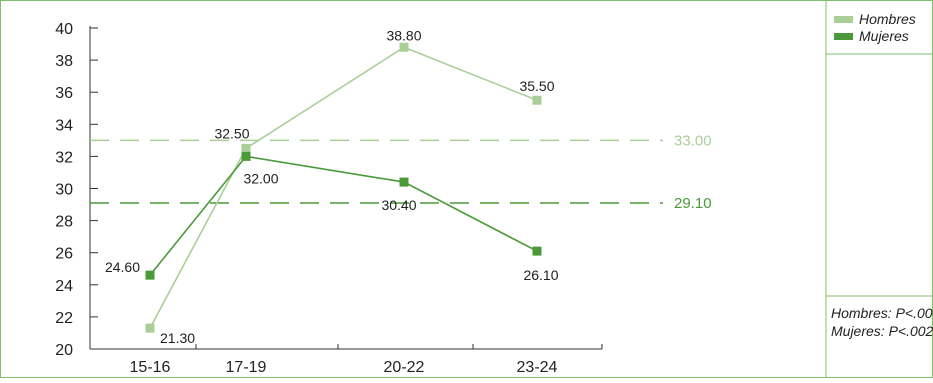 Image resolution: width=933 pixels, height=383 pixels. I want to click on legend-label-mujeres: Mujeres, so click(884, 36).